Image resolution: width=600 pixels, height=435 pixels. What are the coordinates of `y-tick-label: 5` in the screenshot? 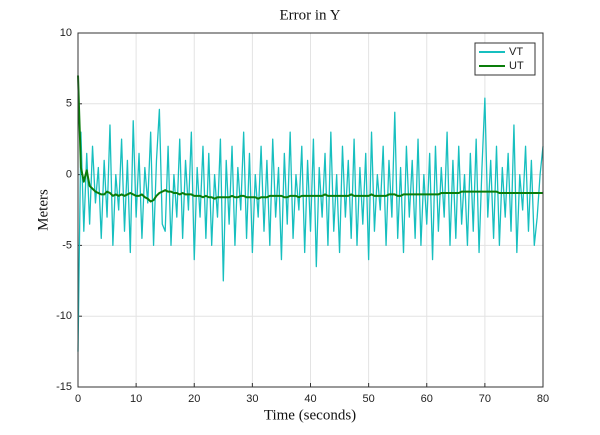 It's located at (69, 104).